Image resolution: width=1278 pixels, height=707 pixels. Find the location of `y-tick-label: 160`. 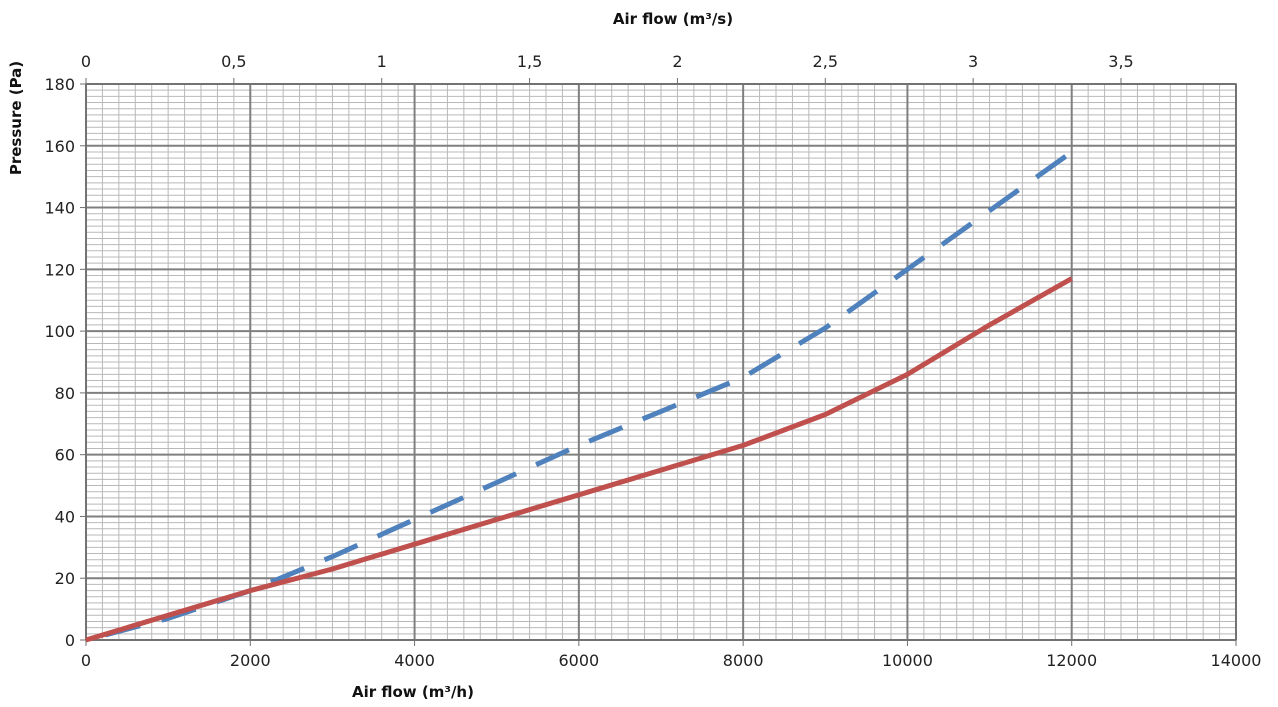

y-tick-label: 160 is located at coordinates (59, 146).